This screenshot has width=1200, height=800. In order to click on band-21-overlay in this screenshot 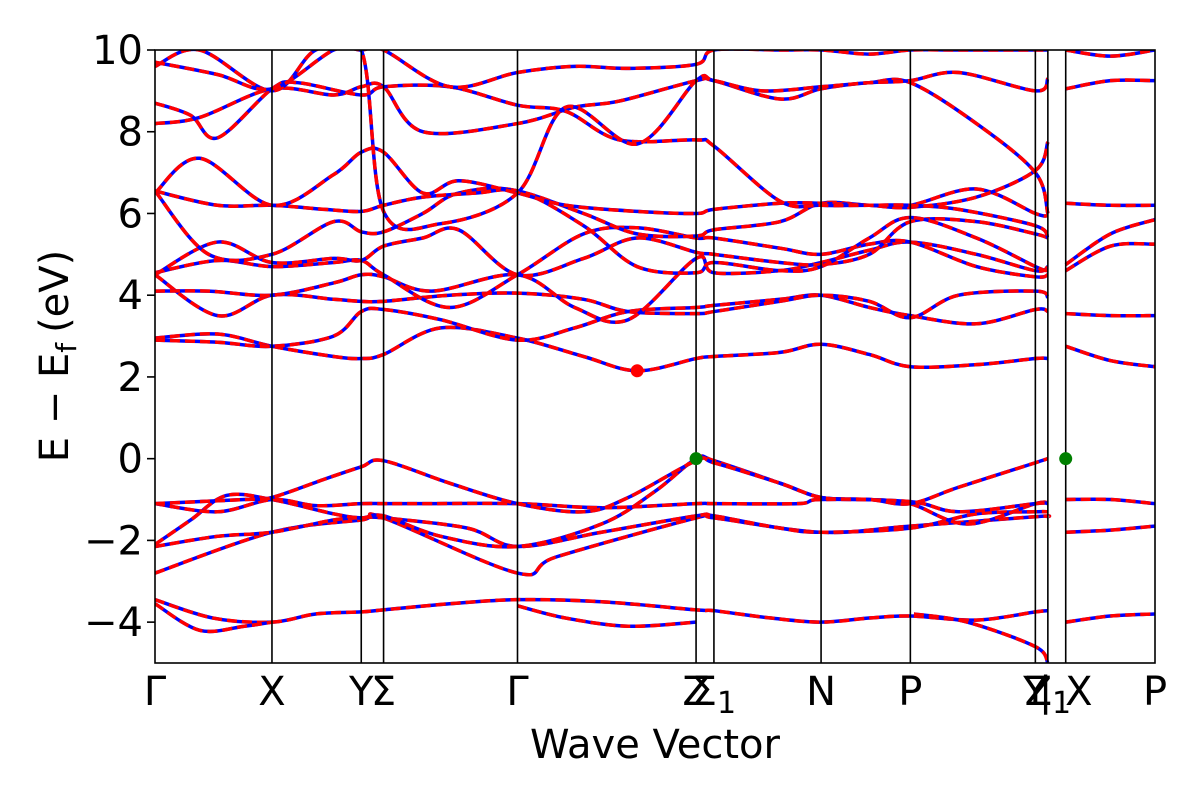, I will do `click(602, 145)`.